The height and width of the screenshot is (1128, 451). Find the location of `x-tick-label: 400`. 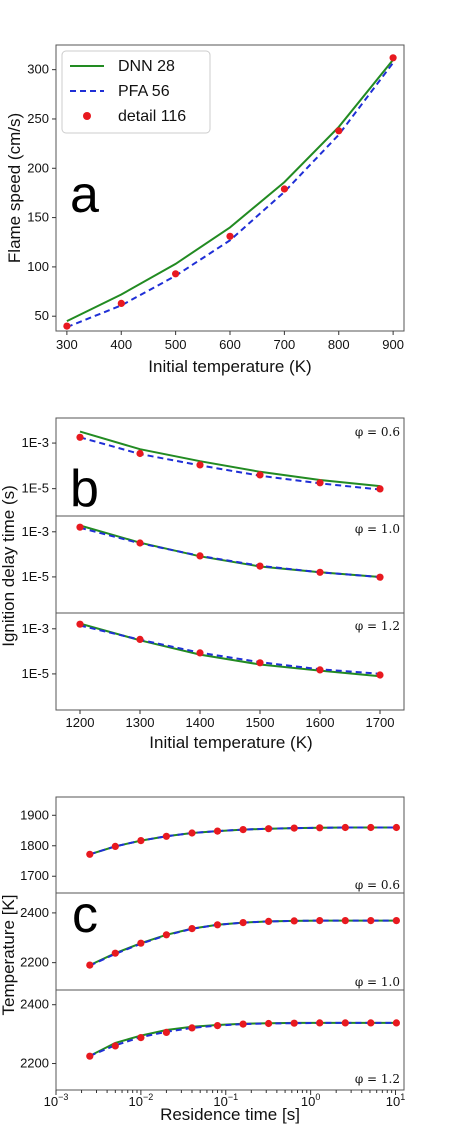

x-tick-label: 400 is located at coordinates (121, 344).